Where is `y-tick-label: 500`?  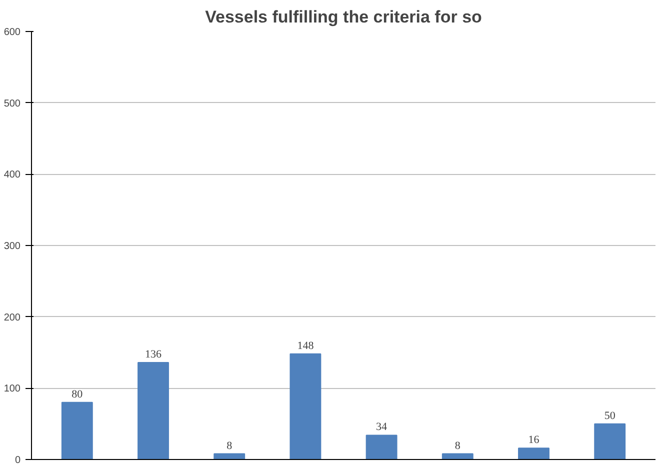
y-tick-label: 500 is located at coordinates (12, 104).